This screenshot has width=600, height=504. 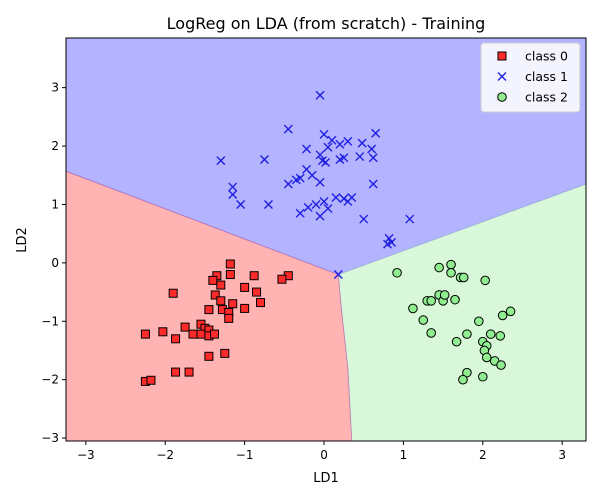 I want to click on x-tick-label: 3, so click(x=562, y=455).